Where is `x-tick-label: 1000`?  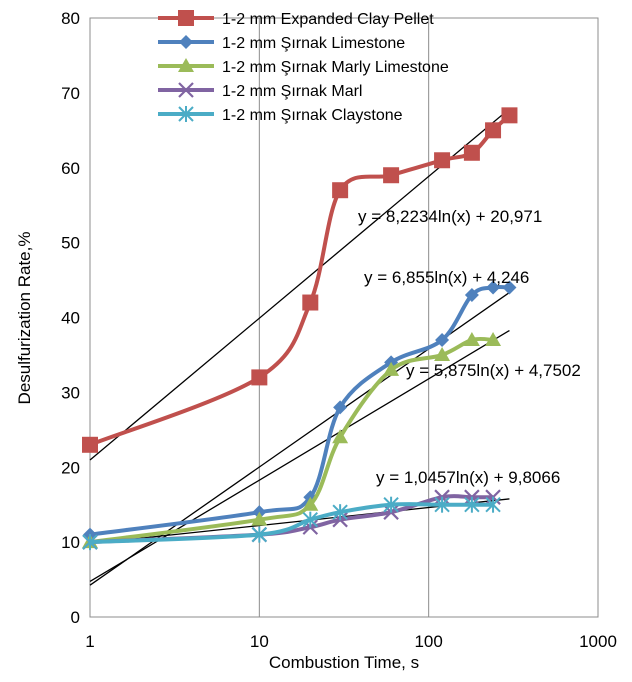
x-tick-label: 1000 is located at coordinates (598, 641).